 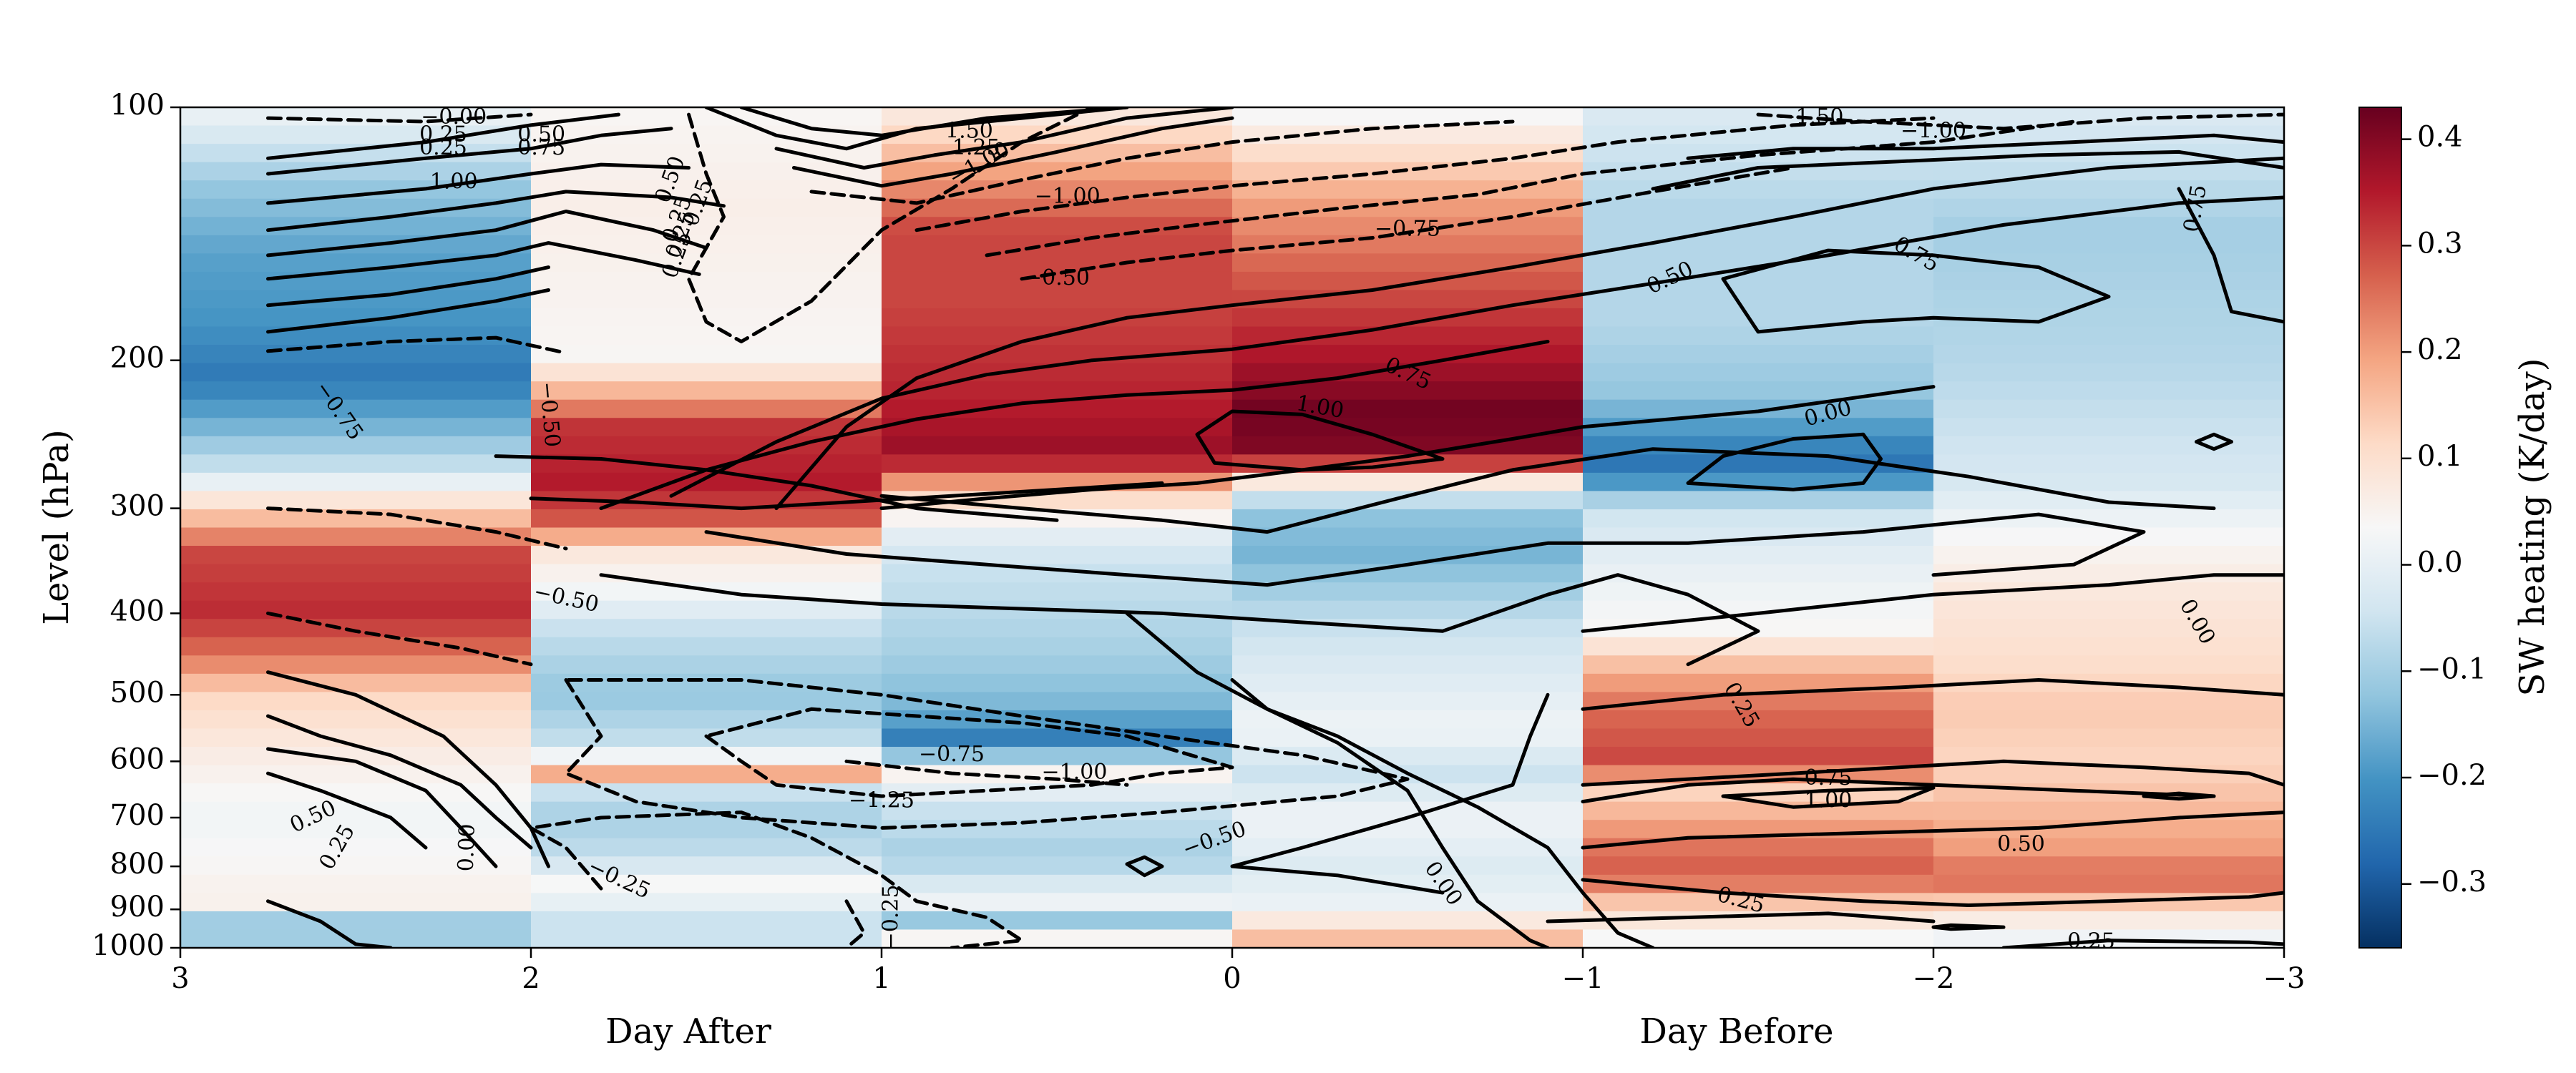 I want to click on y-tick-label: 800, so click(x=137, y=865).